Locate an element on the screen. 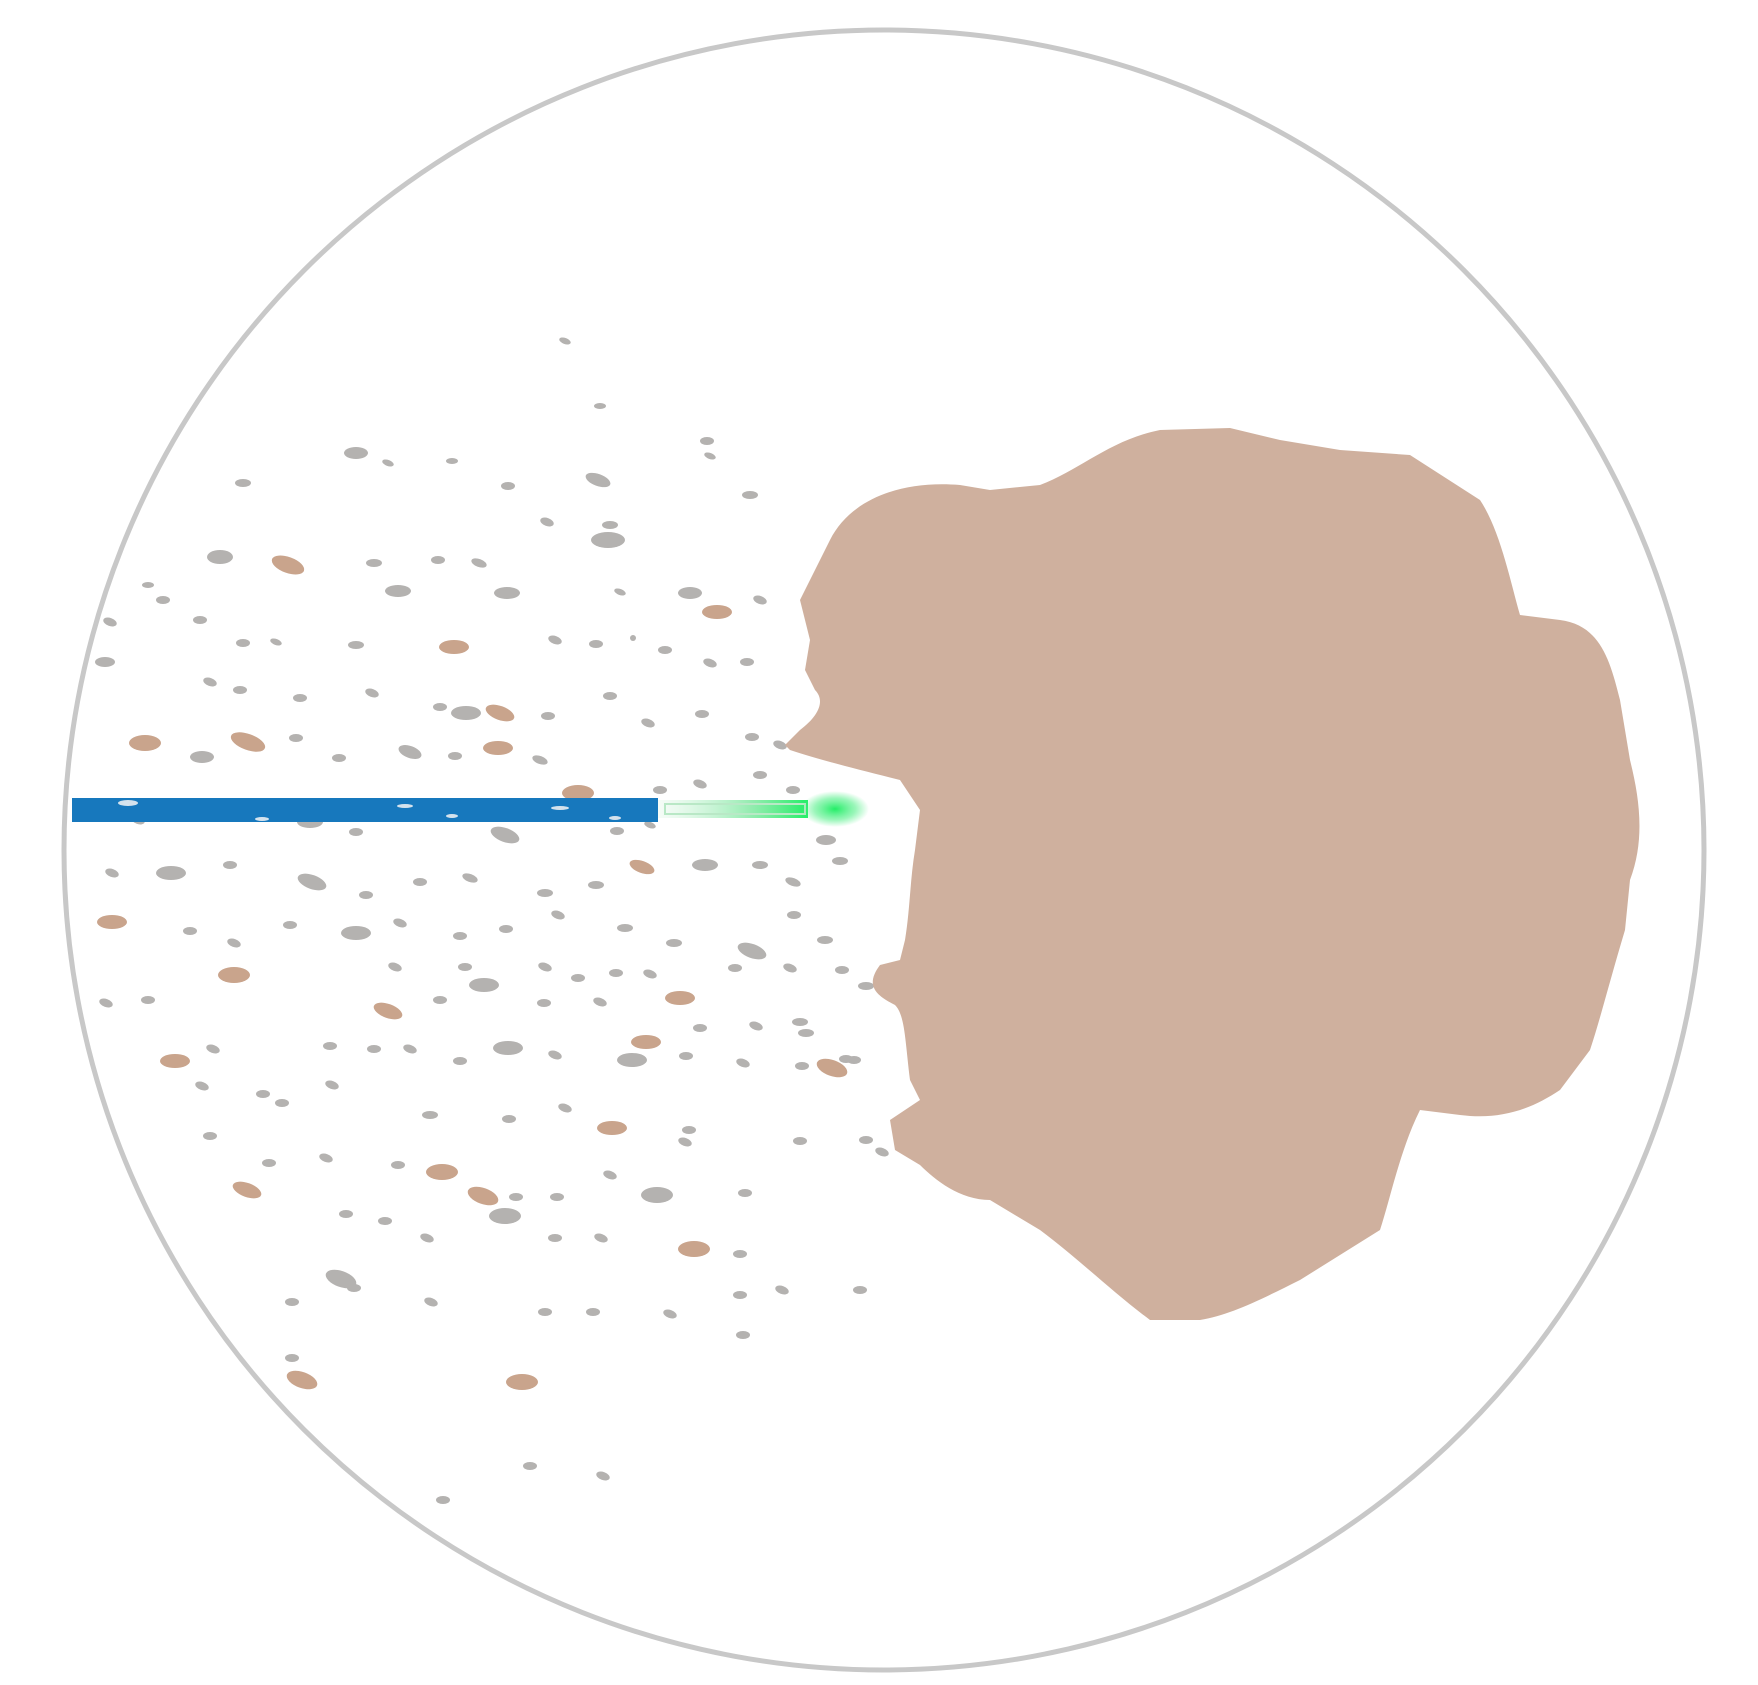 The height and width of the screenshot is (1685, 1758). beam-glow is located at coordinates (835, 809).